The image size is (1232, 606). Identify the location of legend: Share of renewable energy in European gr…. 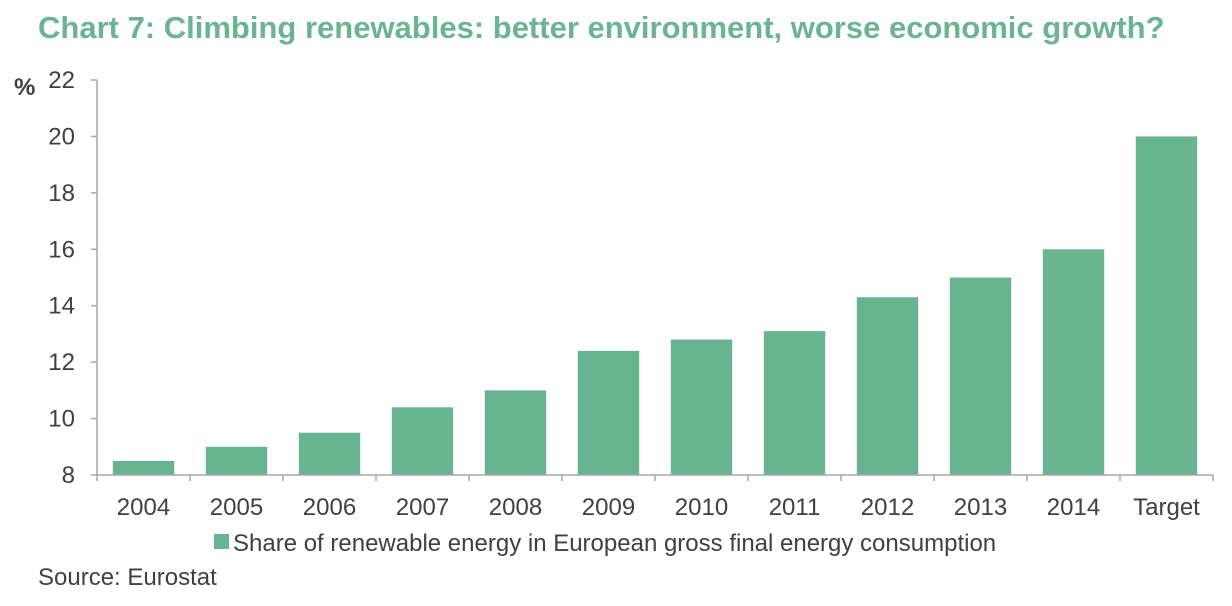
(605, 543).